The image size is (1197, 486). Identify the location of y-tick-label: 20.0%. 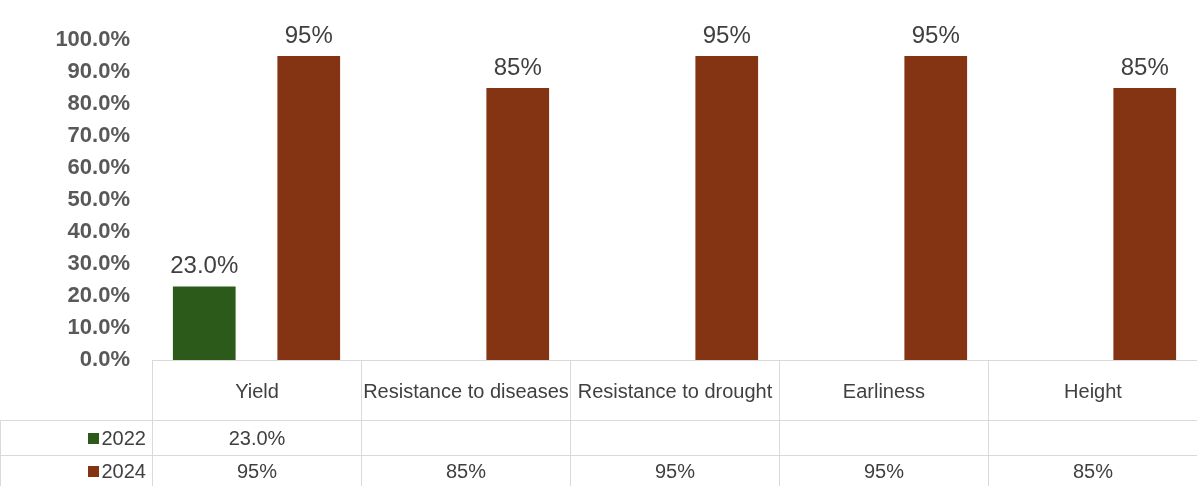
(98, 295).